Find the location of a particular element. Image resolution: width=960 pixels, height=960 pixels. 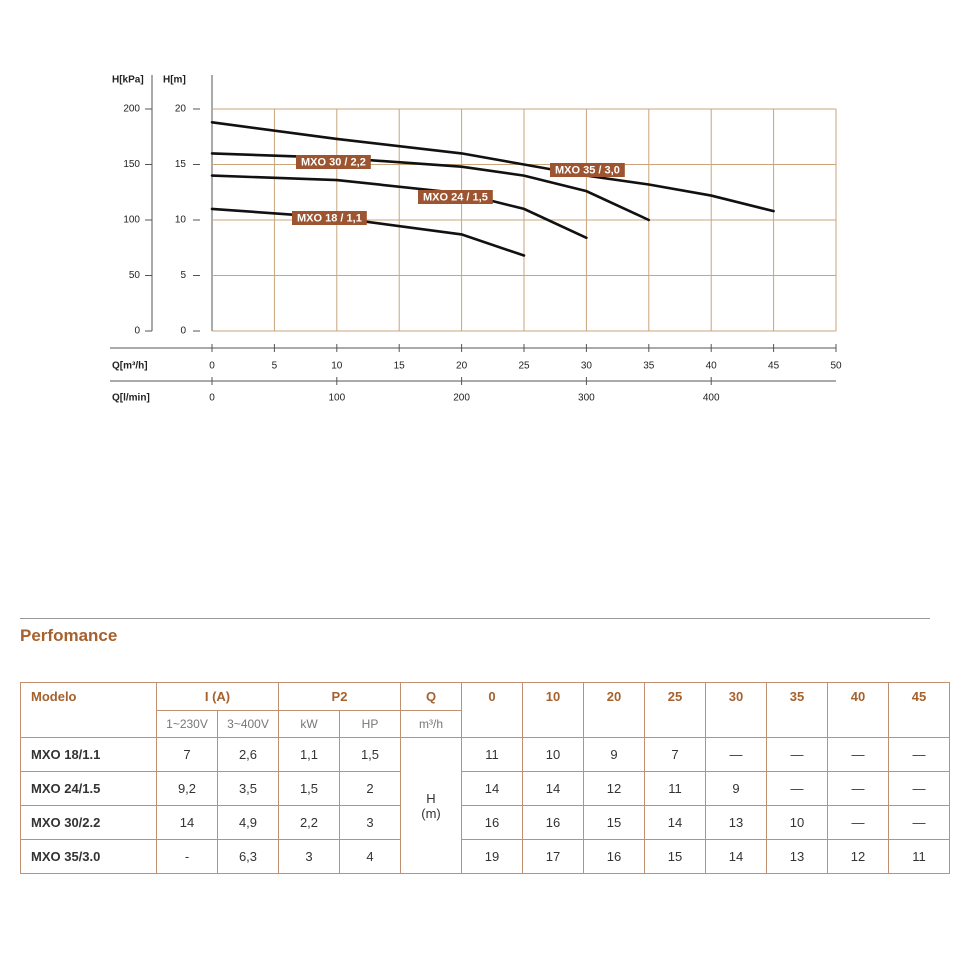

x-tick-label: 15 is located at coordinates (400, 366).